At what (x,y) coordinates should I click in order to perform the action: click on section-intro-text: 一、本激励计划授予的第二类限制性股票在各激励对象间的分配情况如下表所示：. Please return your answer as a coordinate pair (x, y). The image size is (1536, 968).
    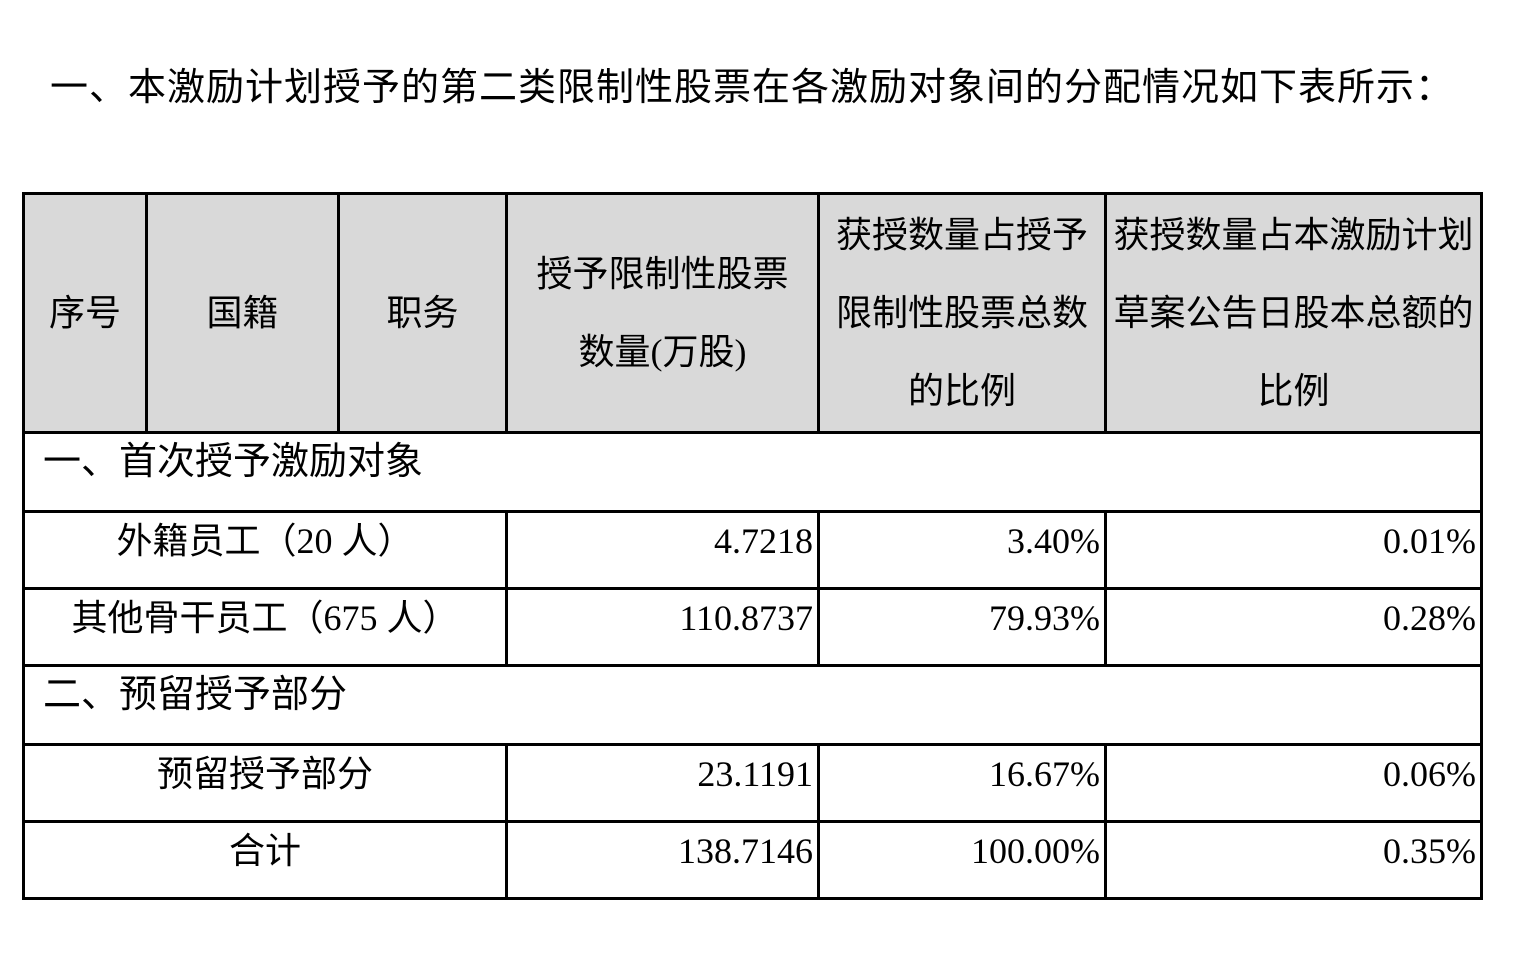
    Looking at the image, I should click on (752, 88).